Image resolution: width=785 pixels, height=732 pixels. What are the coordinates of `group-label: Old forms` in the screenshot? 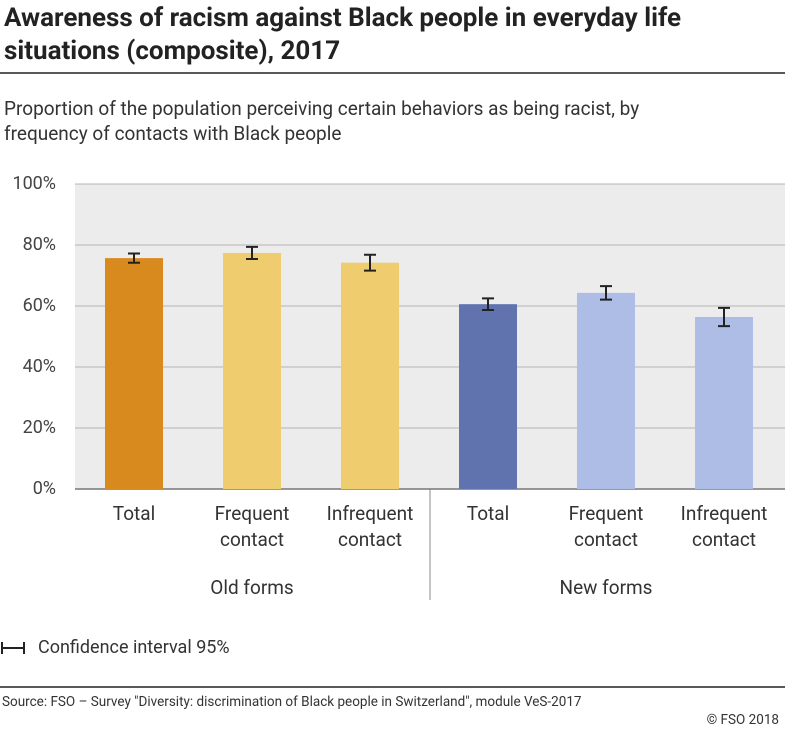 It's located at (252, 587).